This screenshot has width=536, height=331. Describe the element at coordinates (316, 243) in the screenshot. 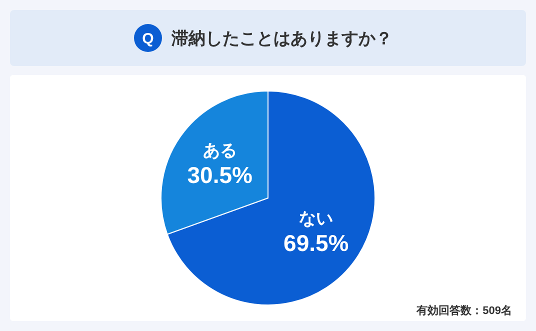

I see `data-label: 69.5%` at that location.